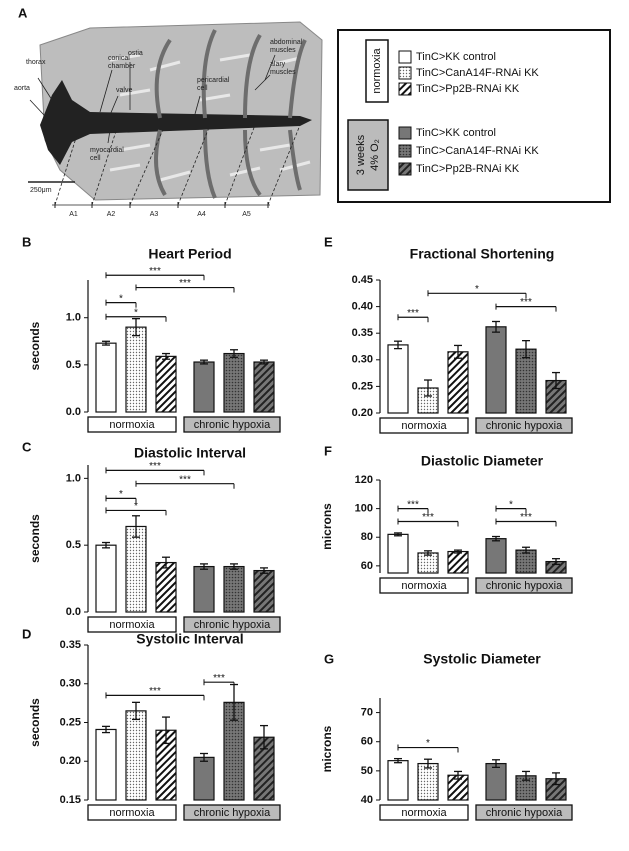  I want to click on segment-label: A5, so click(246, 214).